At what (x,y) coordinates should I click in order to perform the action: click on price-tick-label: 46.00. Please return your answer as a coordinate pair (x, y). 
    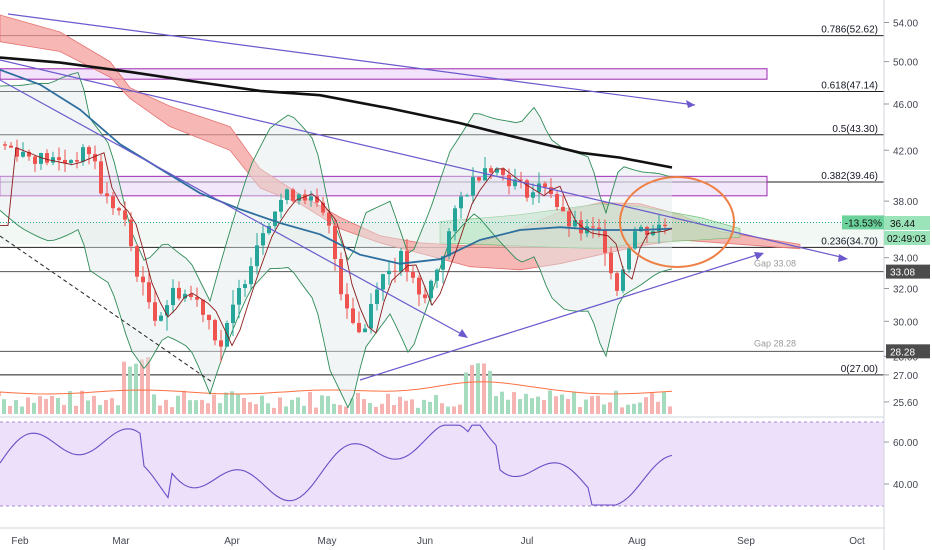
    Looking at the image, I should click on (905, 105).